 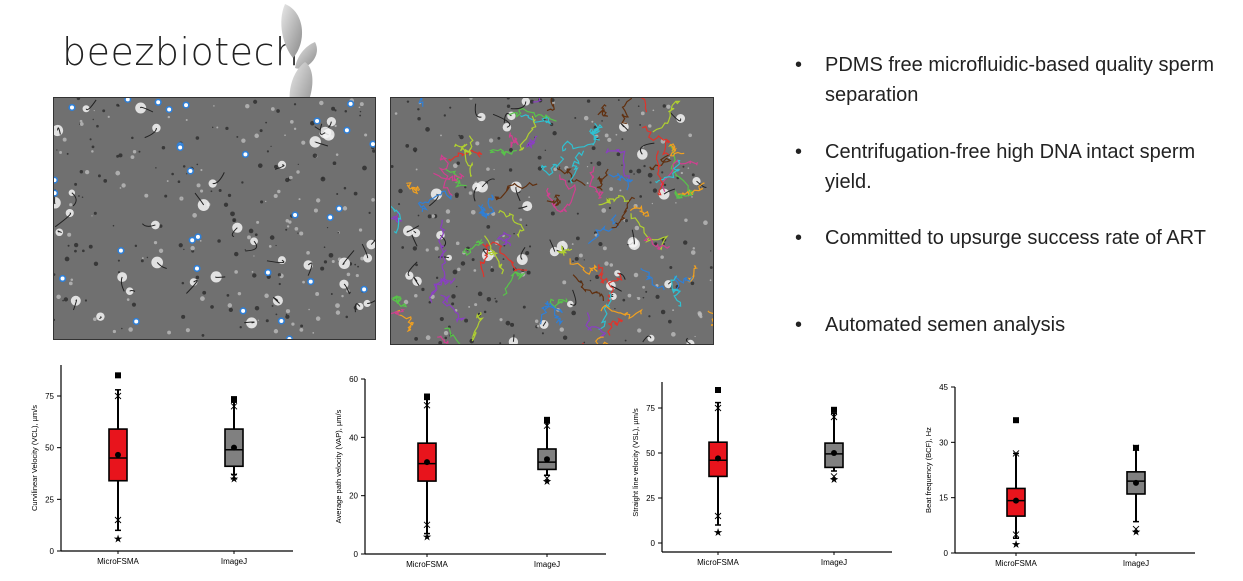 I want to click on max-marker, so click(x=547, y=419).